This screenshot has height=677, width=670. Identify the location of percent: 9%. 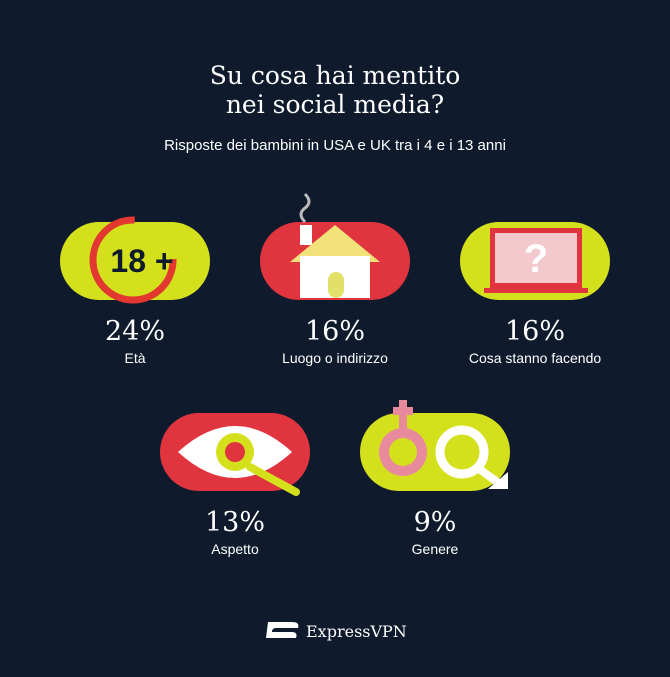
(435, 522).